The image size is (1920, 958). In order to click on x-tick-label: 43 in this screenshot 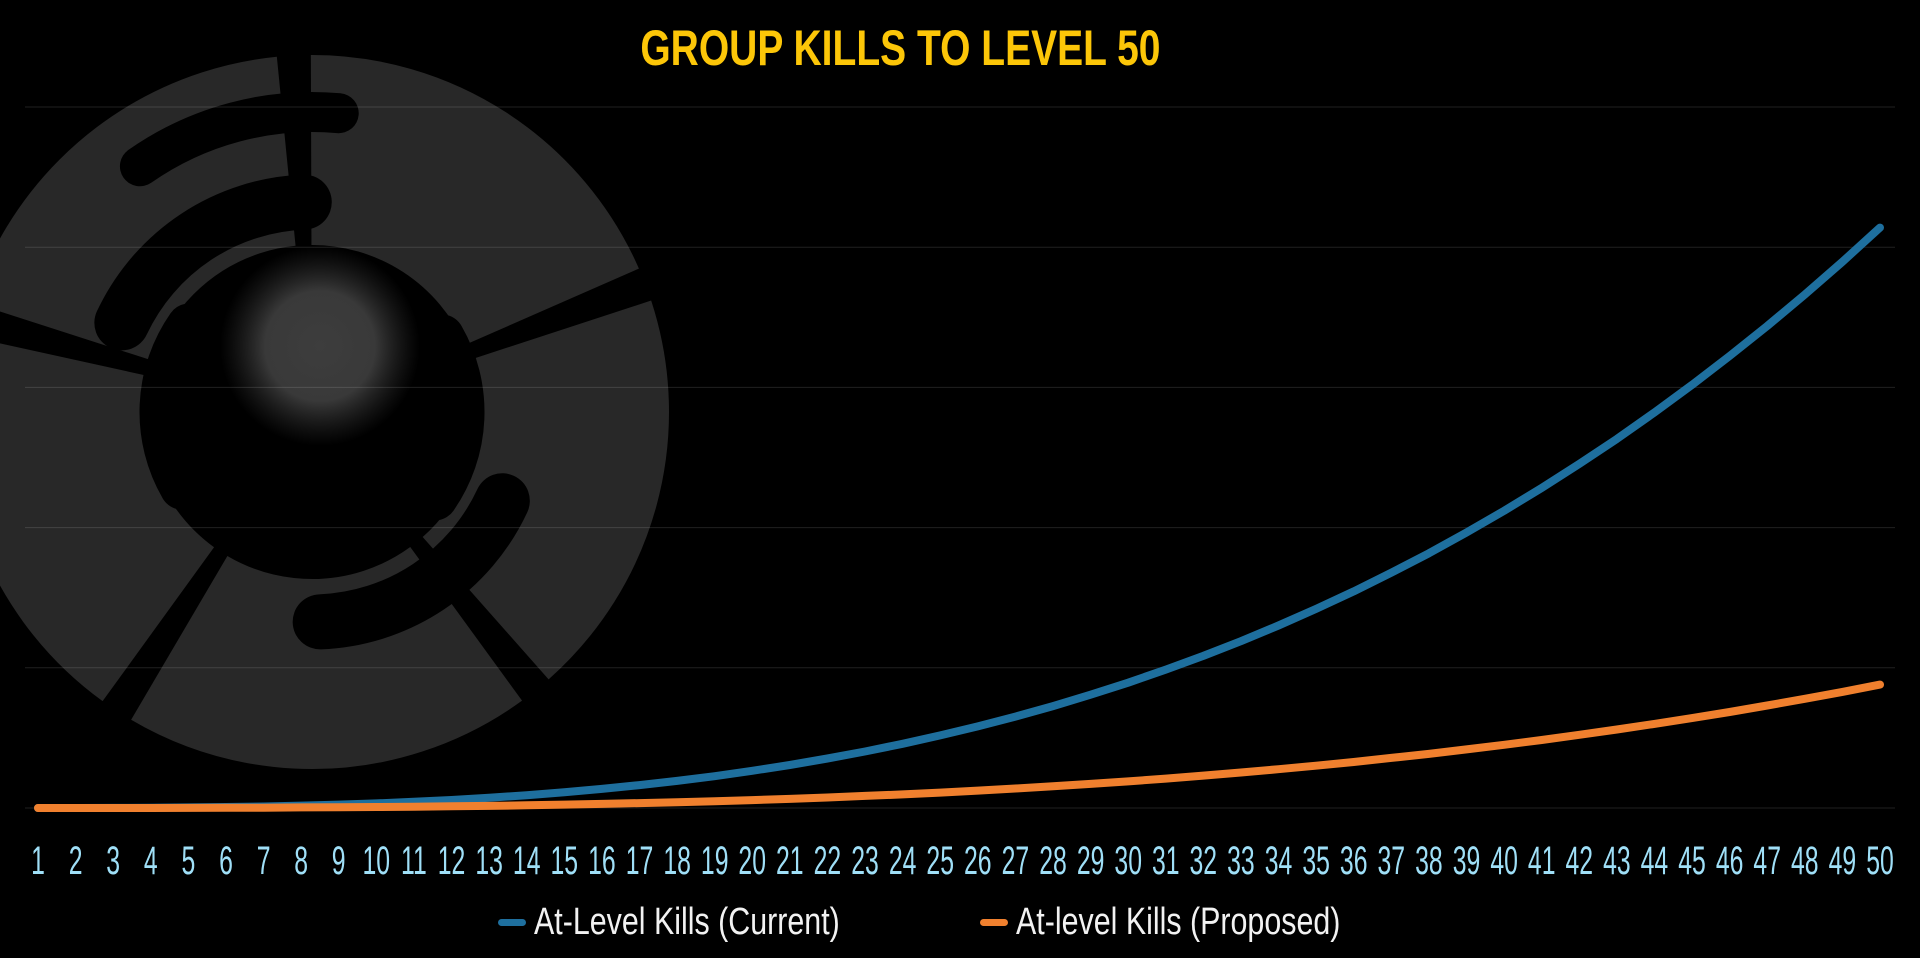, I will do `click(1617, 861)`.